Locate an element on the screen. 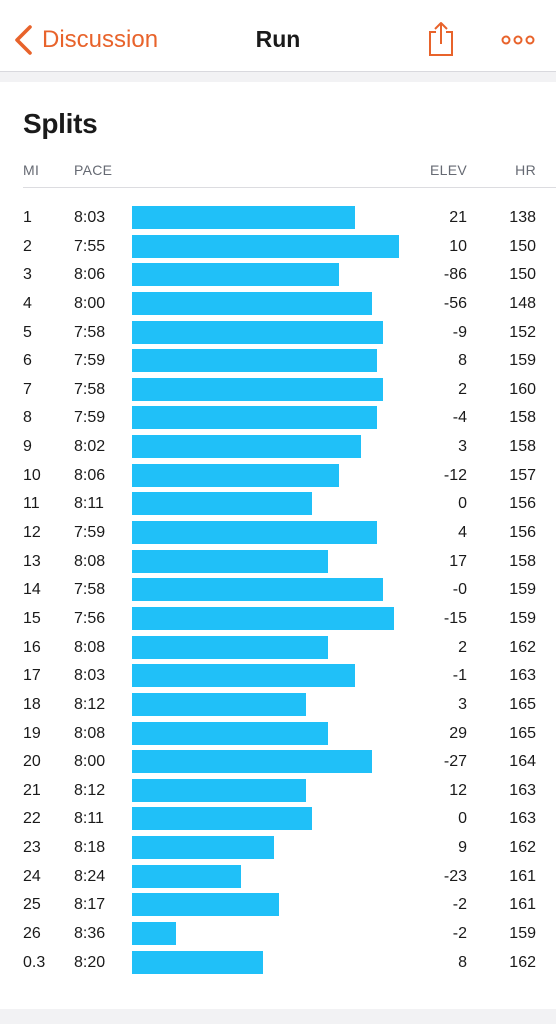 The height and width of the screenshot is (1024, 556). split-heart-rate: 164 is located at coordinates (522, 762).